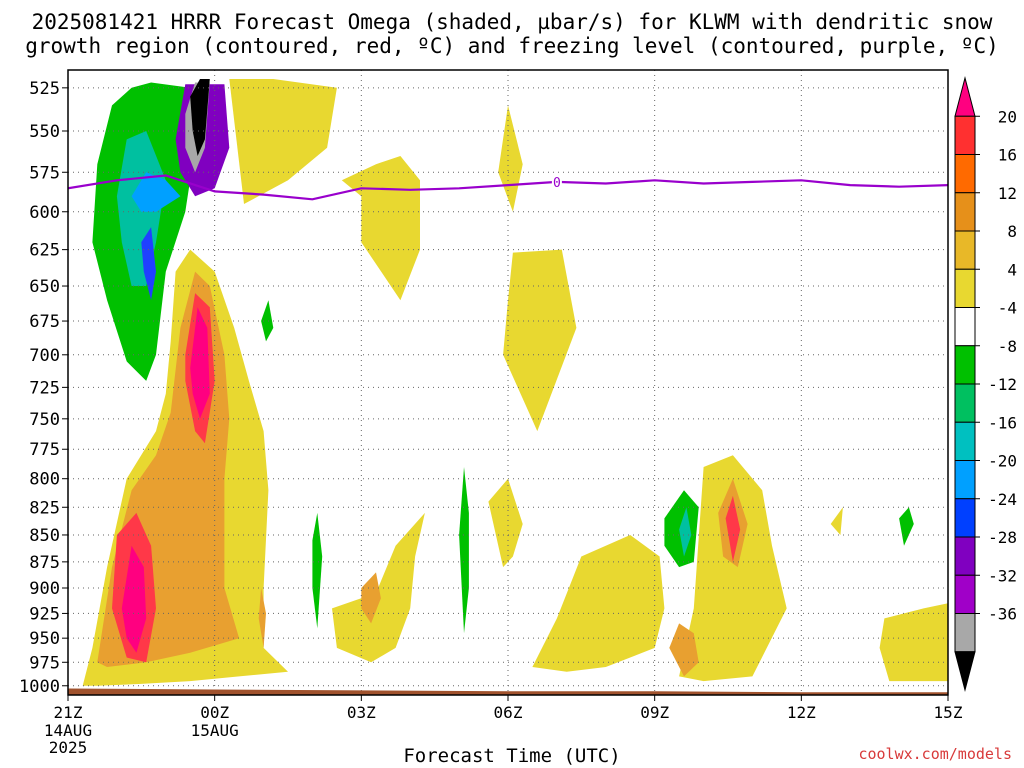 The height and width of the screenshot is (768, 1024). What do you see at coordinates (44, 173) in the screenshot?
I see `y-tick-label-575: 575` at bounding box center [44, 173].